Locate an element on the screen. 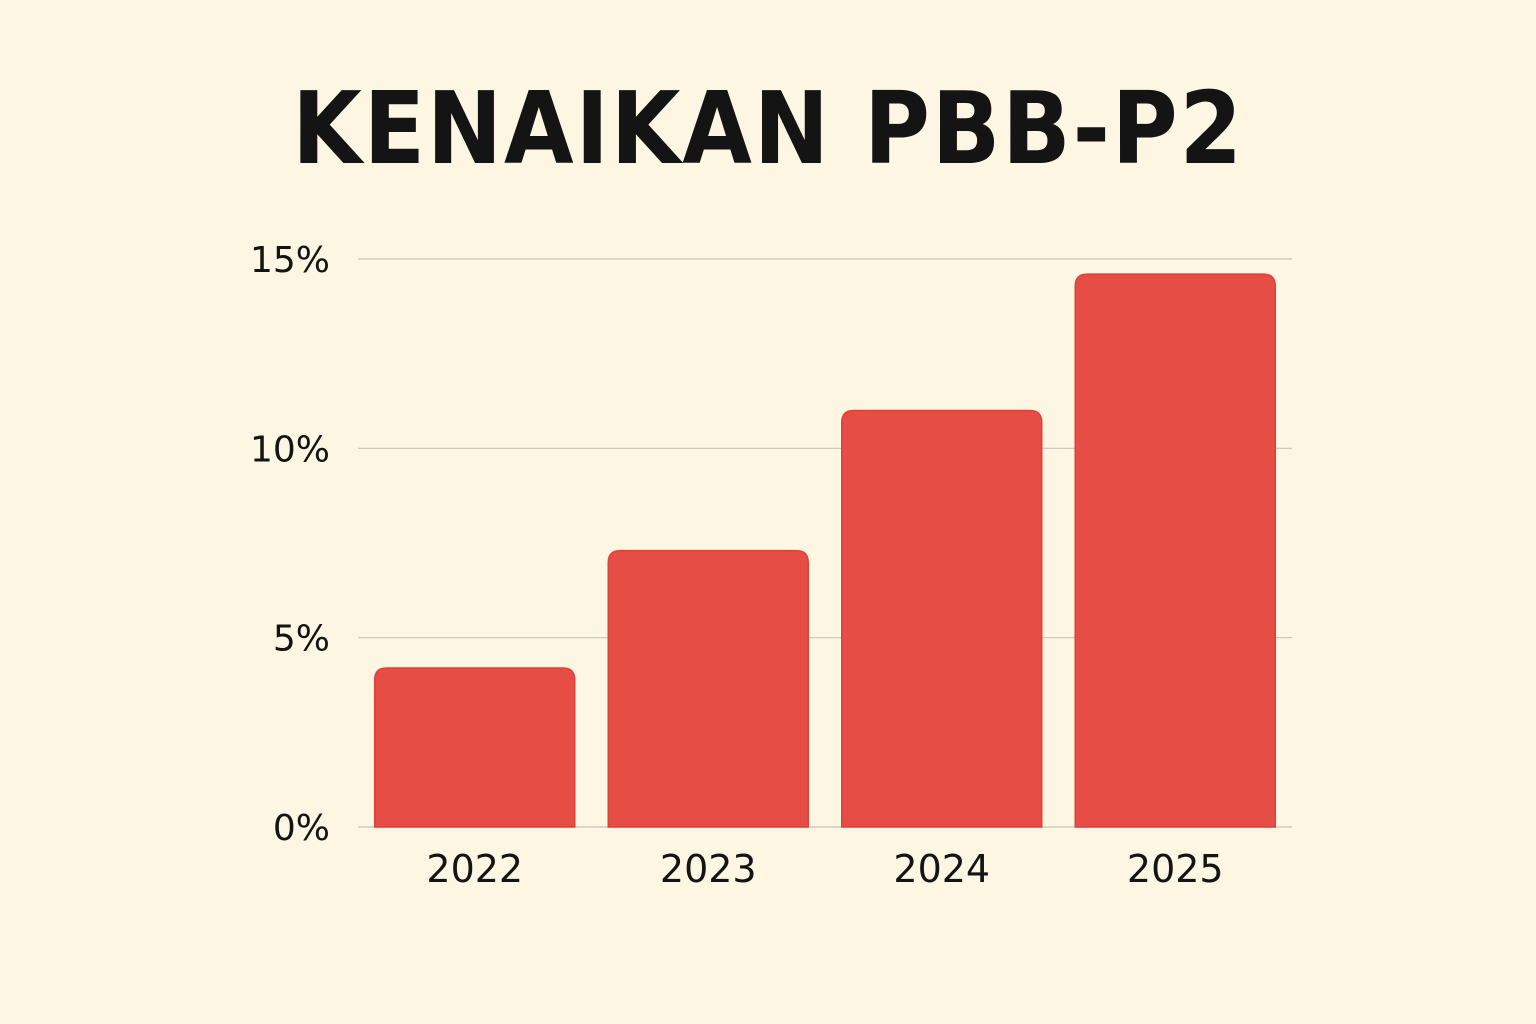 This screenshot has width=1536, height=1024. x-tick-label: 2025 is located at coordinates (1175, 869).